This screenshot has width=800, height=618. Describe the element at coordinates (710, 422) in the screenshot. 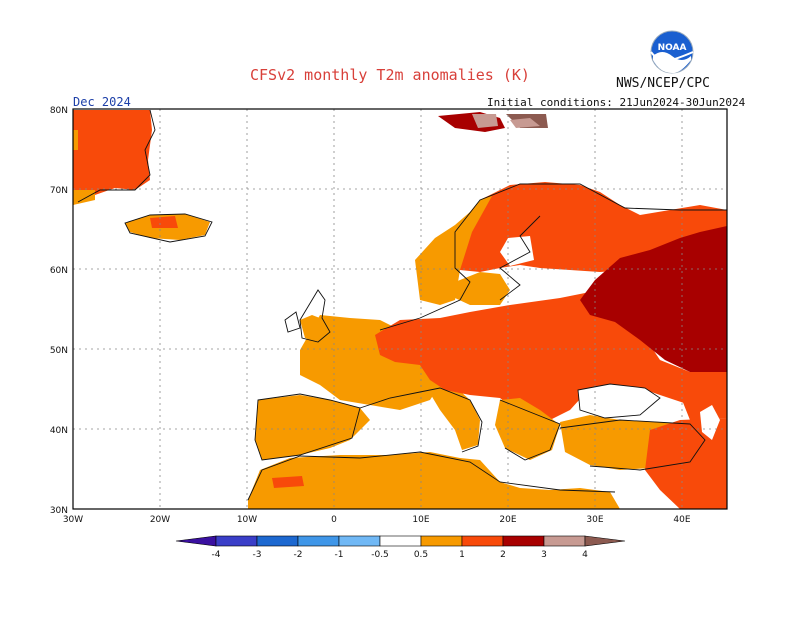

I see `caspian-sea` at that location.